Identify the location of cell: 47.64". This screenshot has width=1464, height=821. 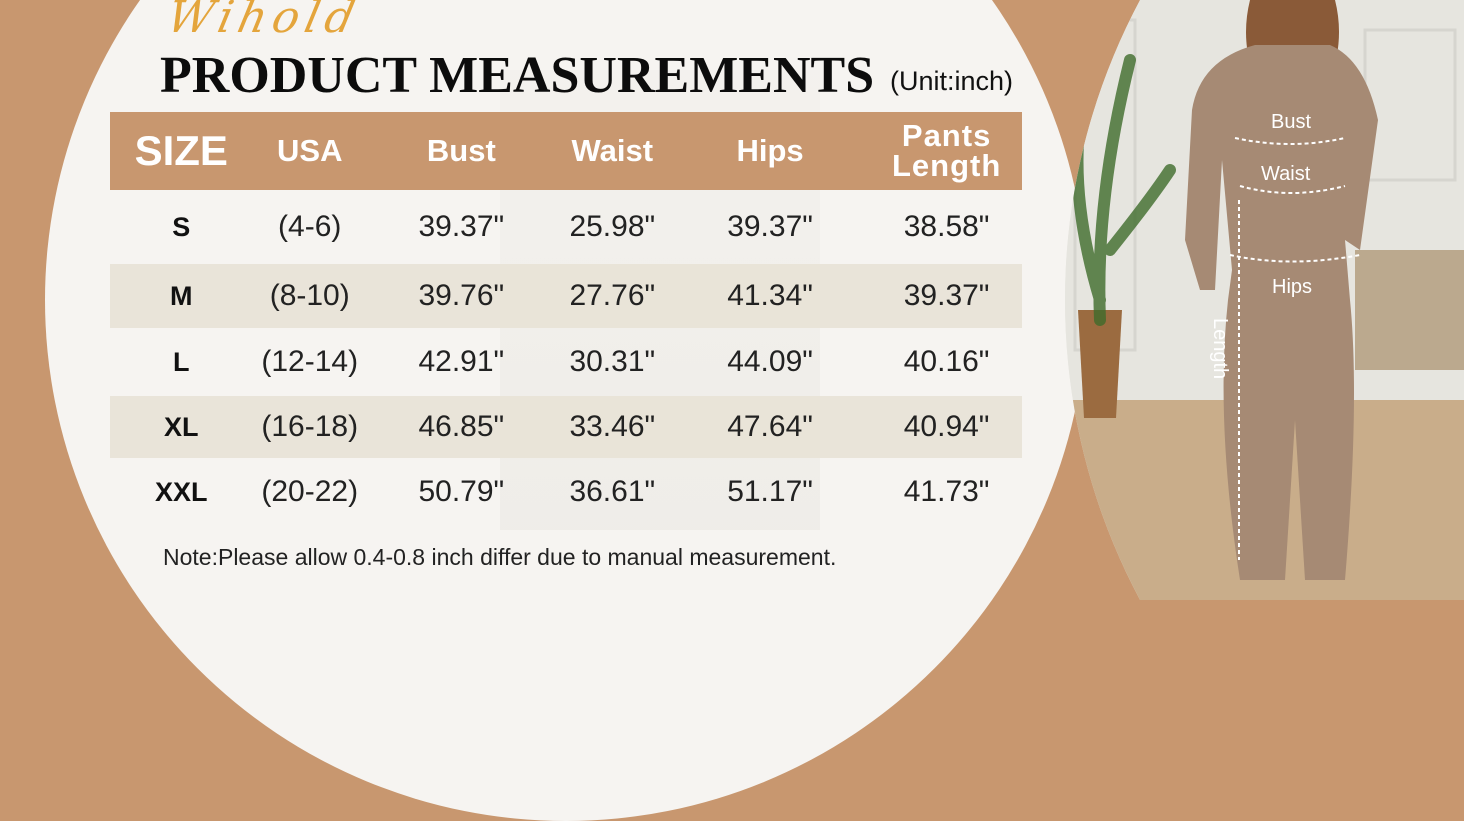
(770, 427).